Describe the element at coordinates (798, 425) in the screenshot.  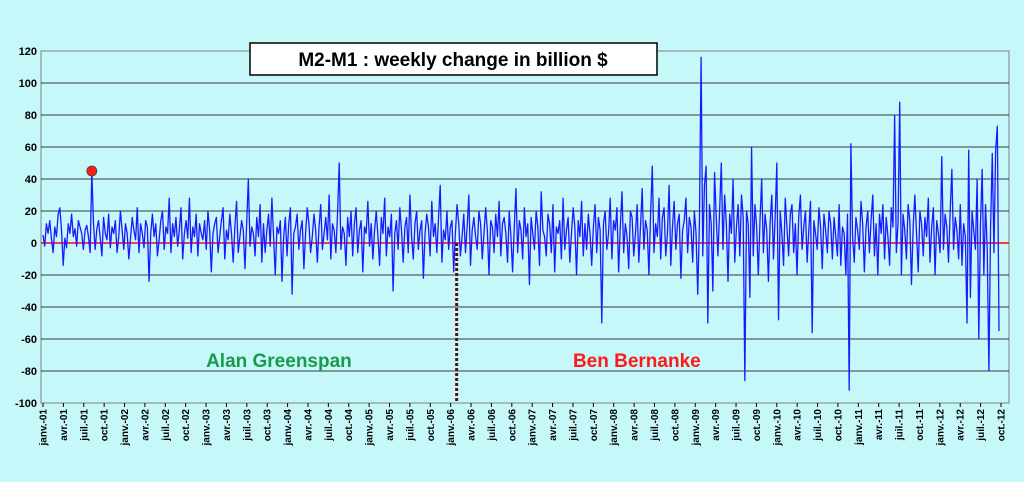
I see `x-tick-label: avr.-10` at that location.